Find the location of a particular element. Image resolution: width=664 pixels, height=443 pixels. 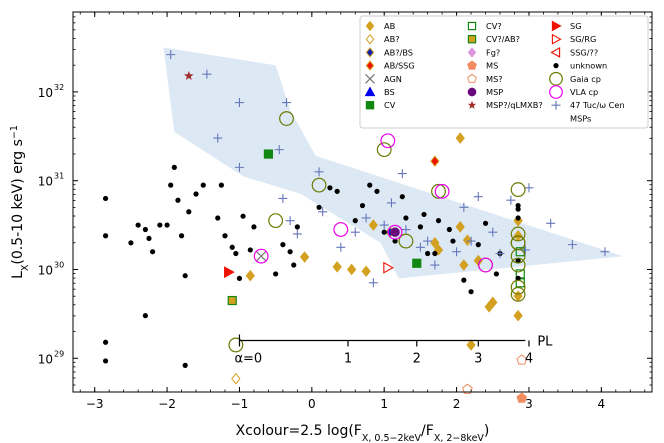

legend-entry: unknown is located at coordinates (580, 66).